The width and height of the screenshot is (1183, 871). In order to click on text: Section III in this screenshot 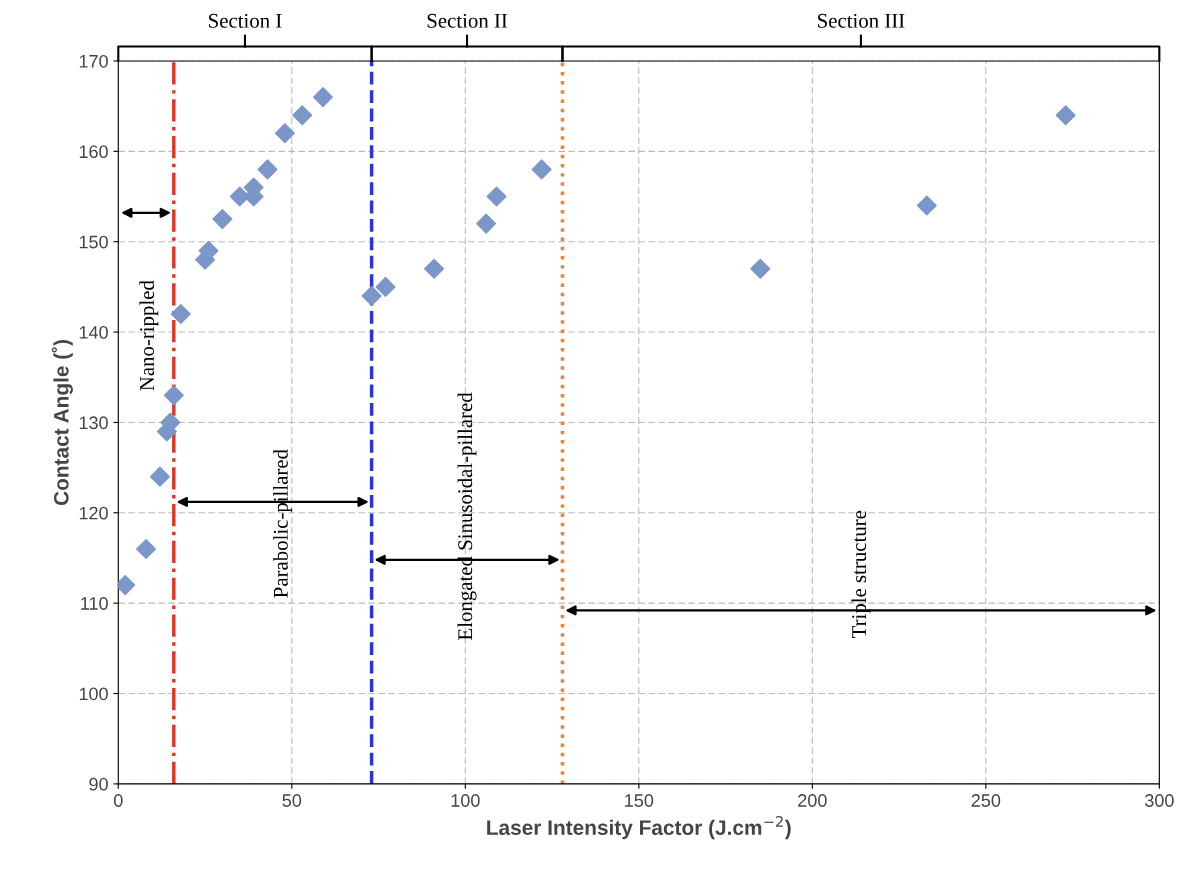, I will do `click(861, 20)`.